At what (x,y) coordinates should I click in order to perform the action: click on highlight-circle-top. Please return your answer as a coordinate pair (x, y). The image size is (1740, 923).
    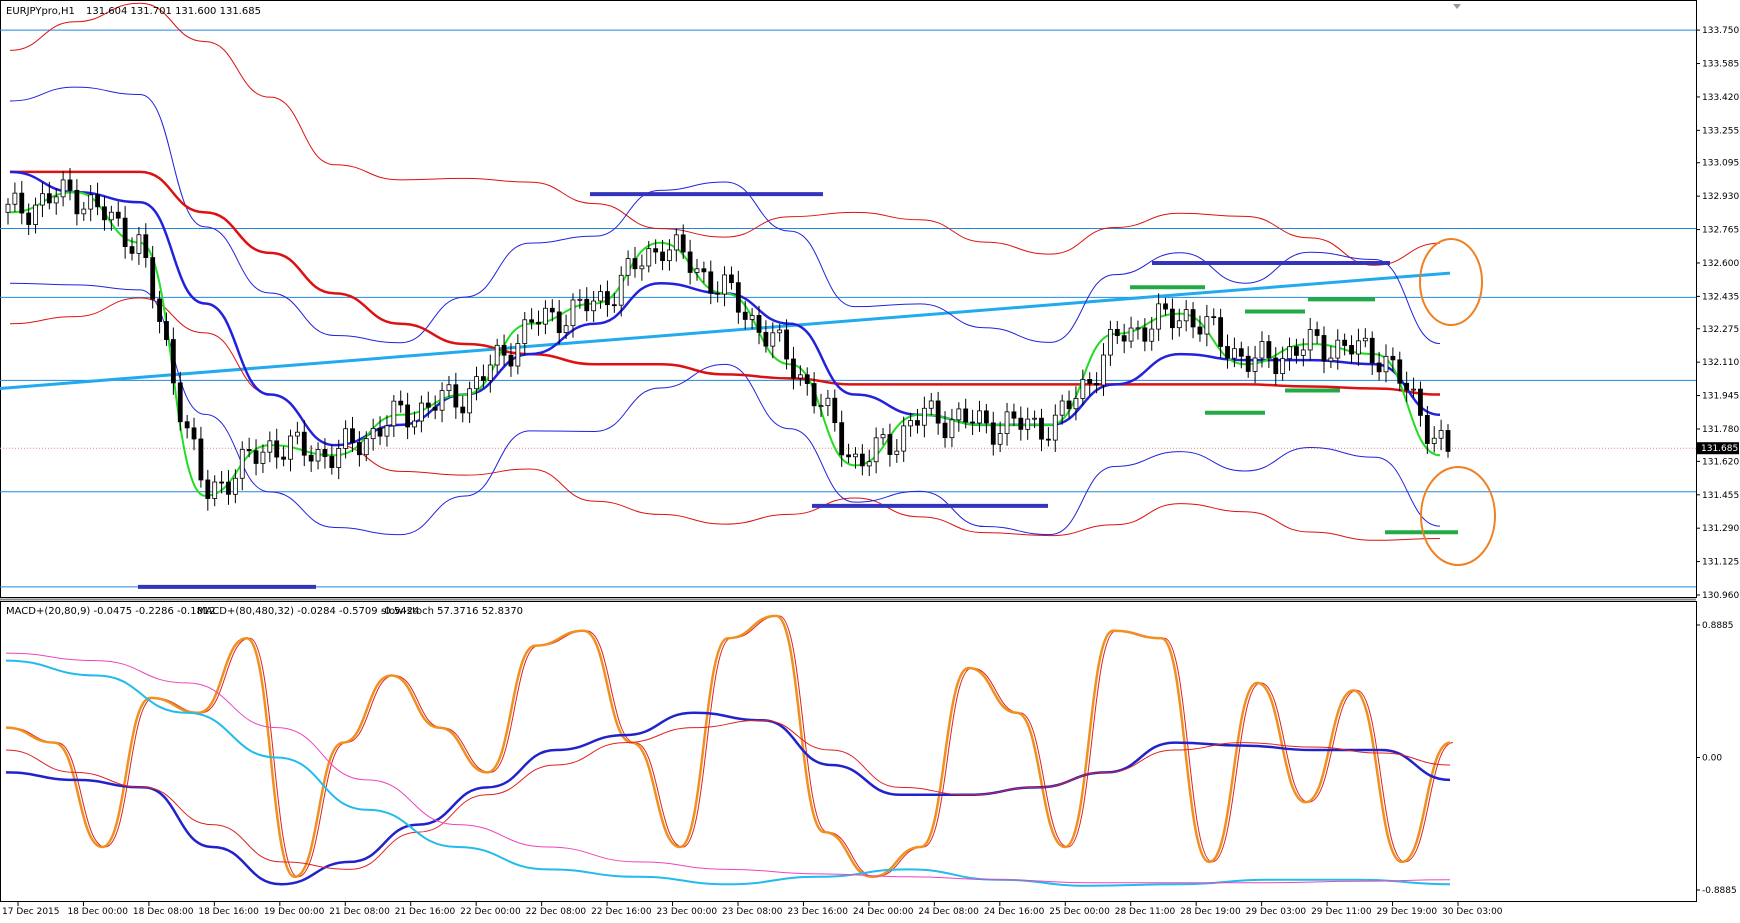
    Looking at the image, I should click on (1451, 282).